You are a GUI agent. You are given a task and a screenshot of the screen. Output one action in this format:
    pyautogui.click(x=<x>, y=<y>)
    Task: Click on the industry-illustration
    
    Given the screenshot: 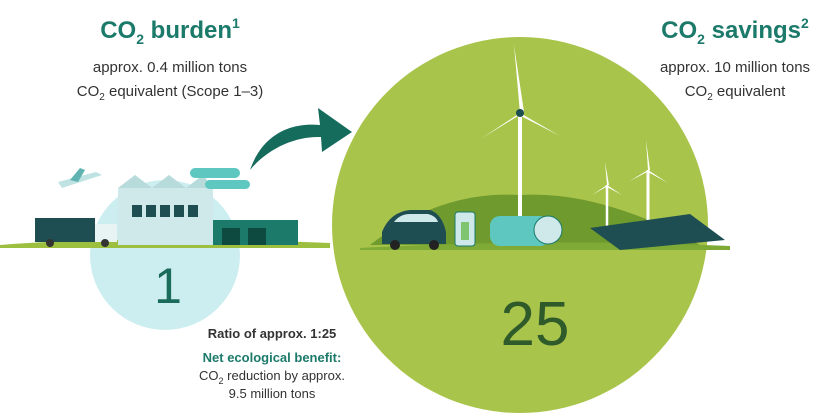 What is the action you would take?
    pyautogui.click(x=165, y=208)
    